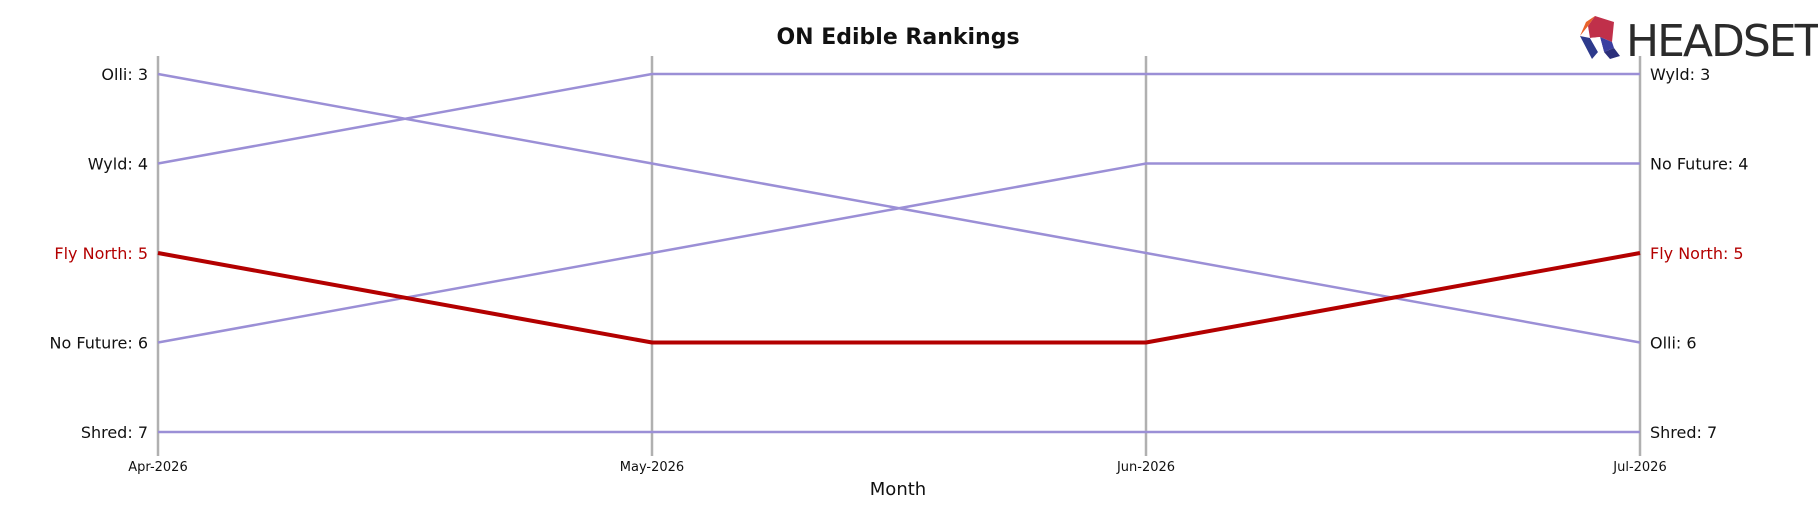 The image size is (1818, 507). What do you see at coordinates (1683, 432) in the screenshot?
I see `right-rank-label-shred: Shred: 7` at bounding box center [1683, 432].